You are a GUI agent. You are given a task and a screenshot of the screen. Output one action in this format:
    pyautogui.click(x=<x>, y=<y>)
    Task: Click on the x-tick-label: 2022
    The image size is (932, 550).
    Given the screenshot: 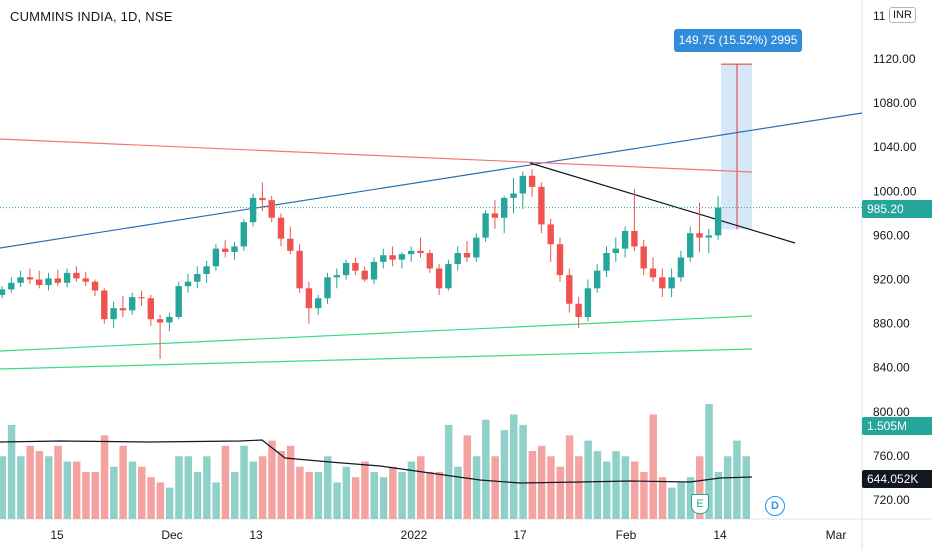 What is the action you would take?
    pyautogui.click(x=414, y=535)
    